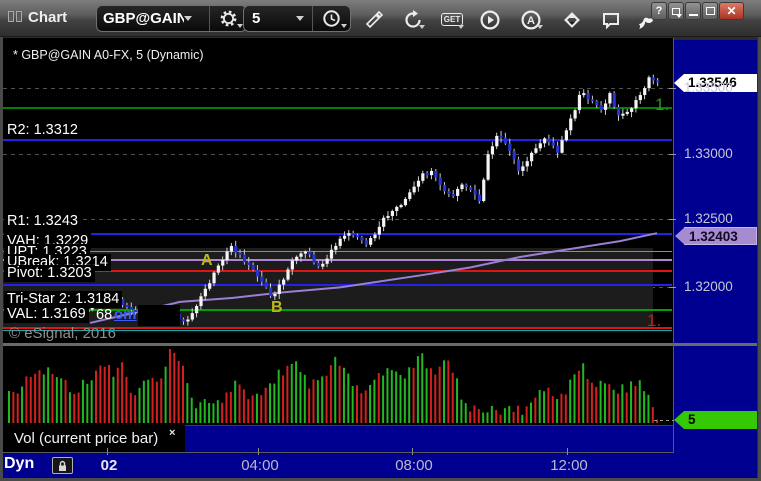 The width and height of the screenshot is (761, 481). I want to click on svg-text: A, so click(531, 21).